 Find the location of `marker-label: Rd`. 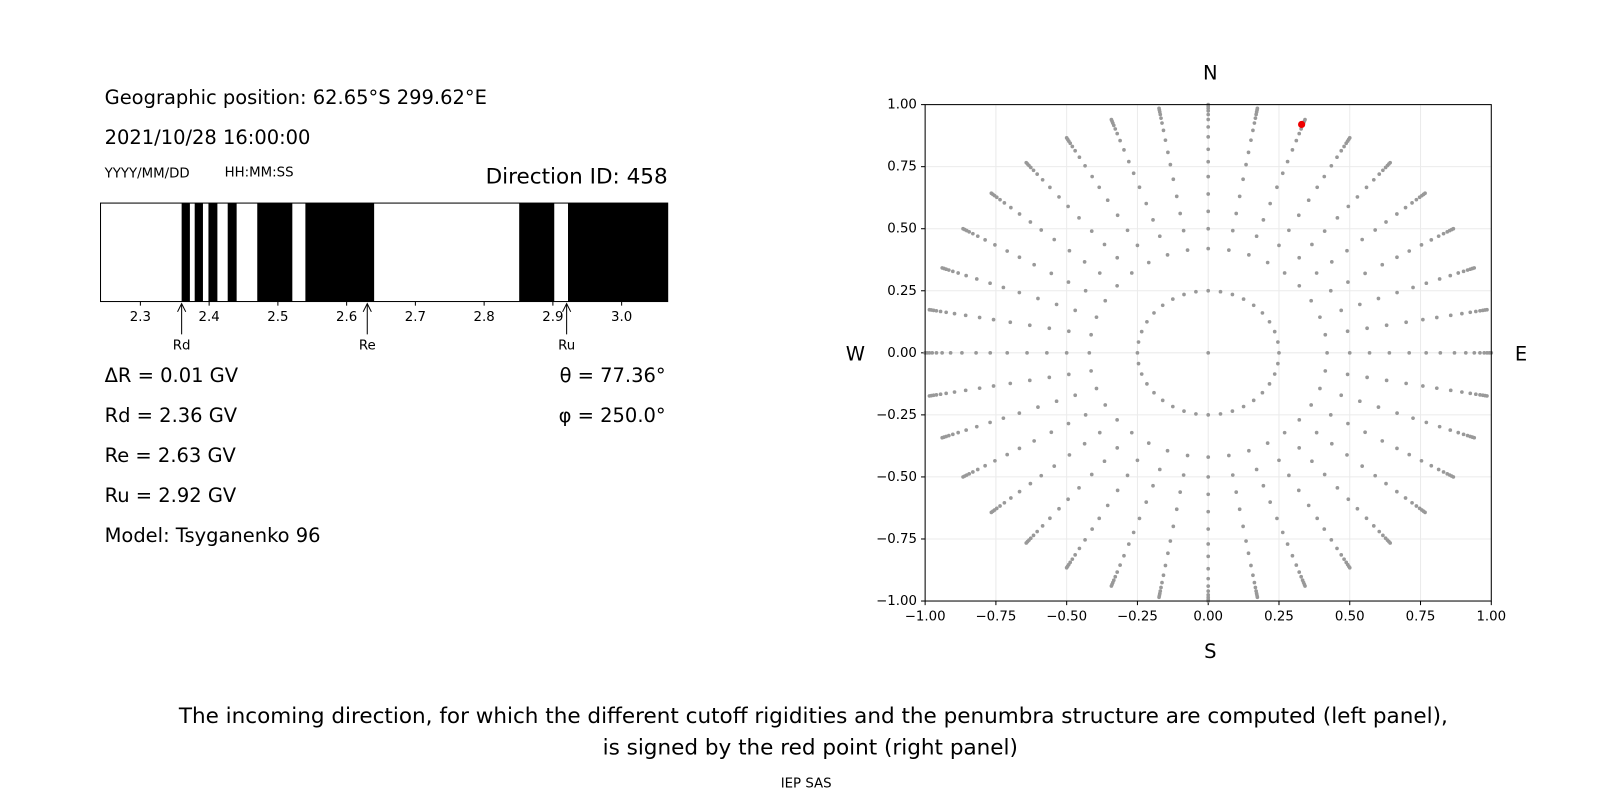

marker-label: Rd is located at coordinates (182, 346).